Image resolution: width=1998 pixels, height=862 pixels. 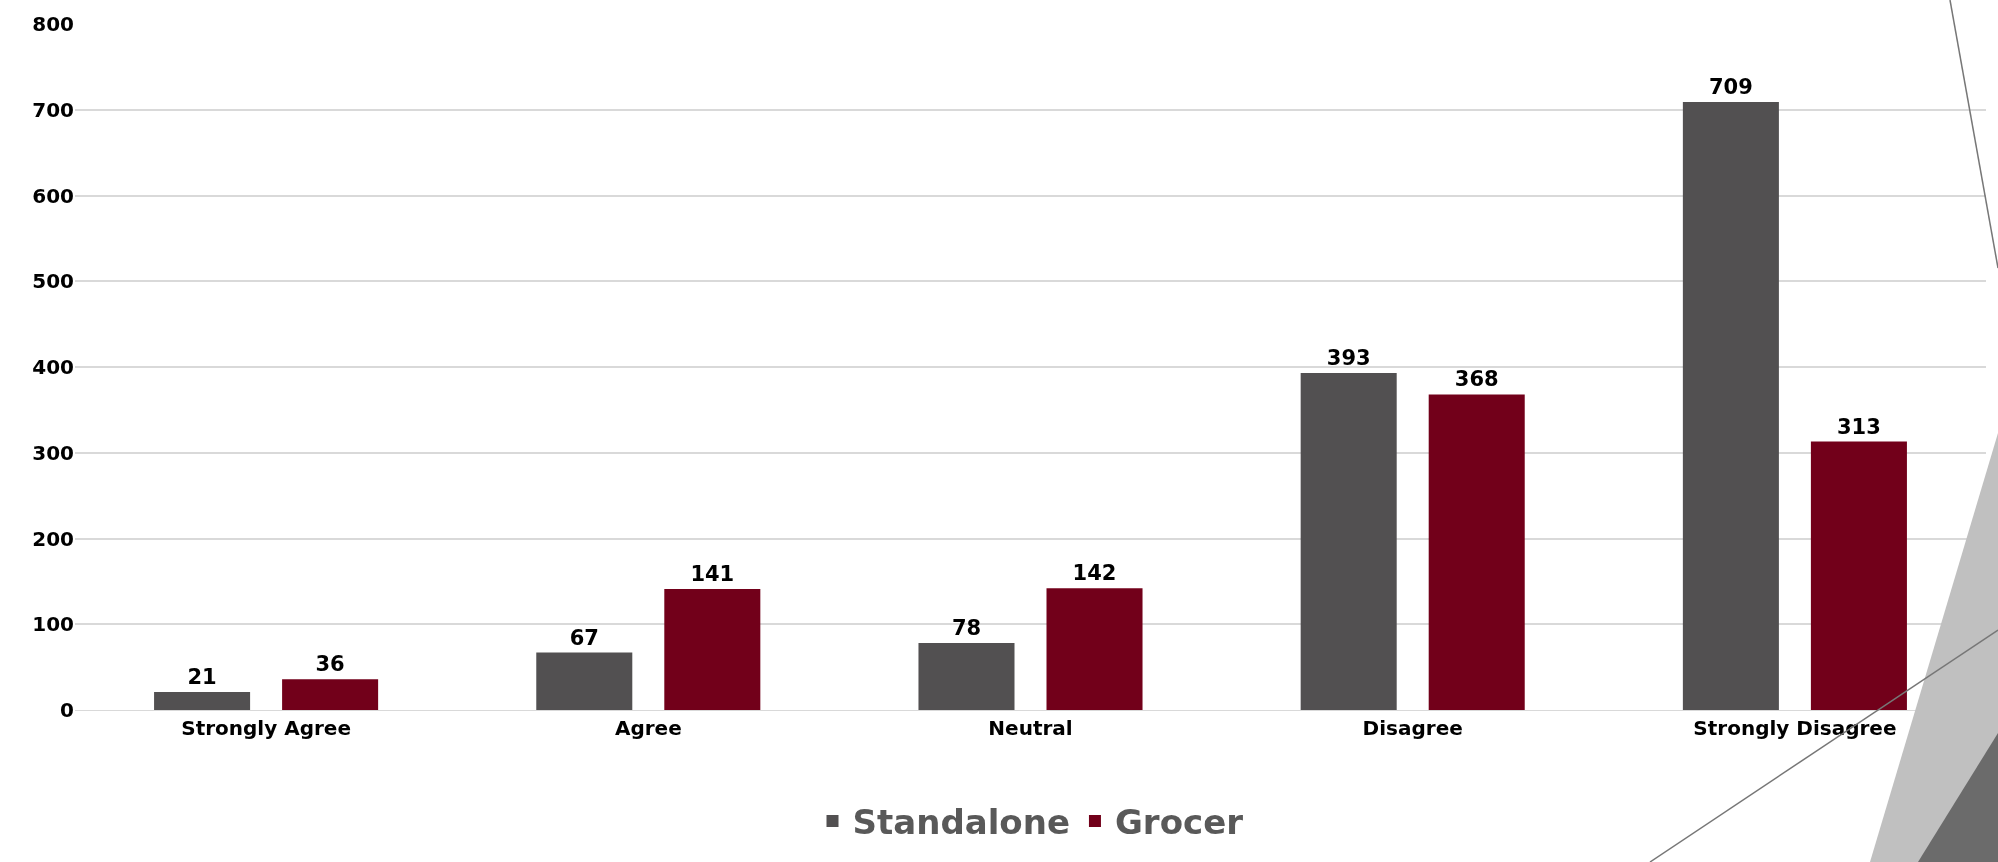 I want to click on legend-label: Standalone, so click(x=961, y=822).